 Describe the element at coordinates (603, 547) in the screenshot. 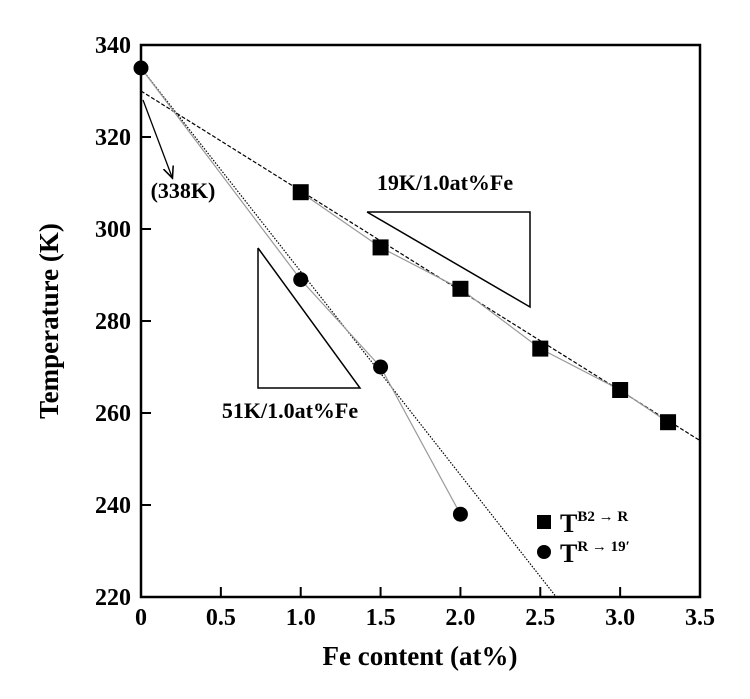

I see `legend-sup: R → 19′` at that location.